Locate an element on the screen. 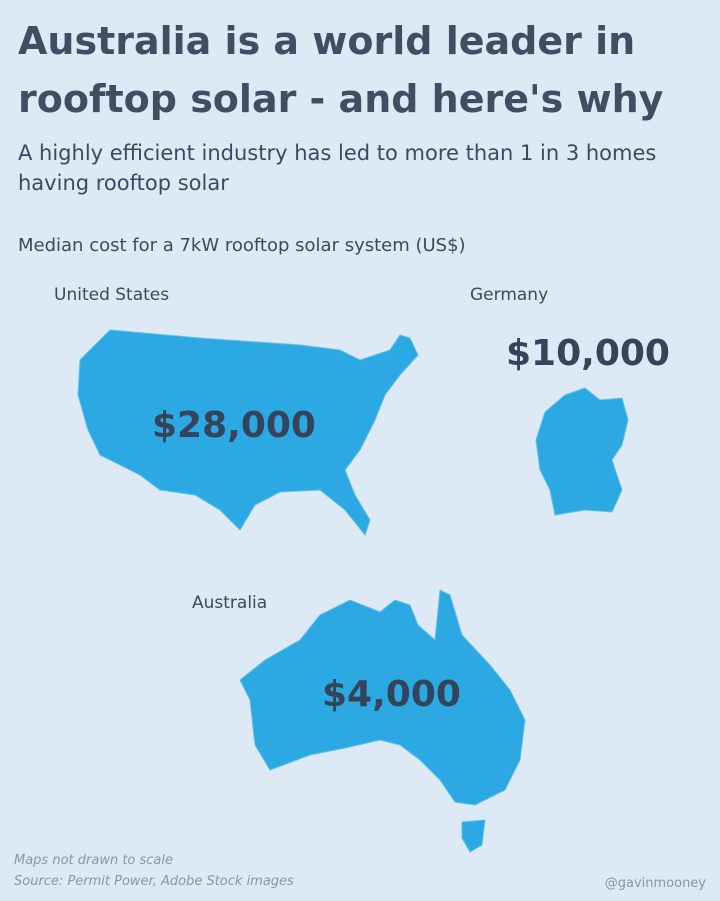 This screenshot has height=901, width=720. australia-map is located at coordinates (382, 697).